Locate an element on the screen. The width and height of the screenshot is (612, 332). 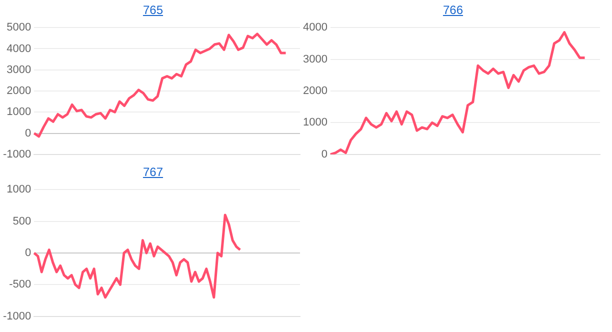
y-tick-label: -500 is located at coordinates (20, 284).